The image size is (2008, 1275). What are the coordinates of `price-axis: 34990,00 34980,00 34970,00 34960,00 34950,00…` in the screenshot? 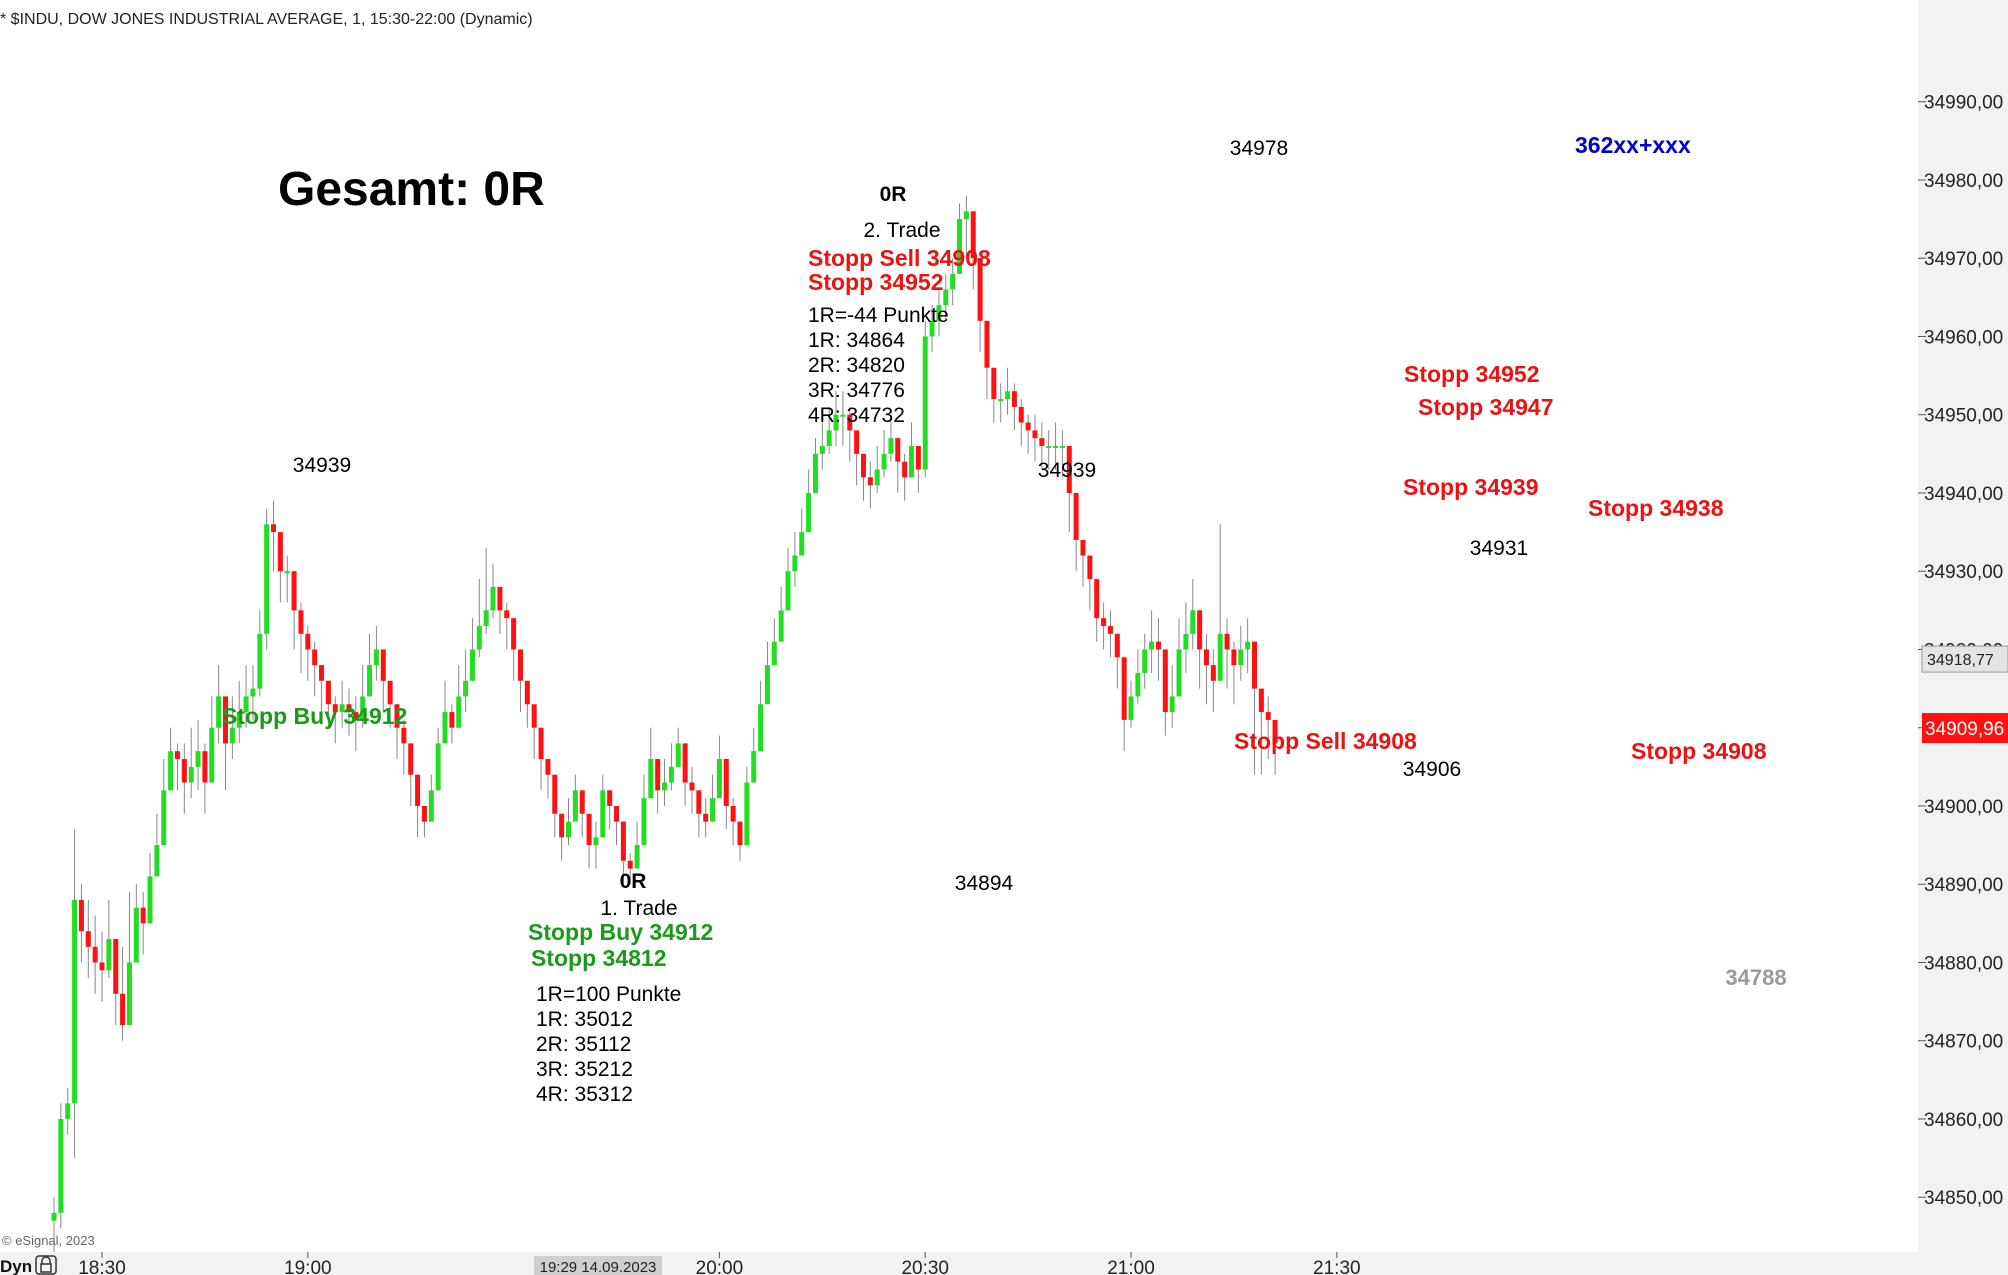 It's located at (1963, 651).